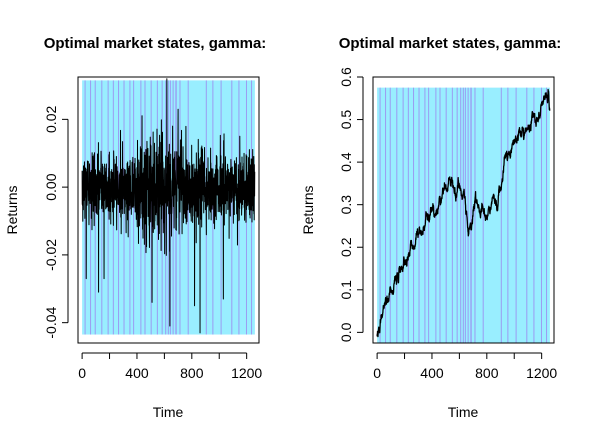 The height and width of the screenshot is (442, 593). Describe the element at coordinates (377, 373) in the screenshot. I see `right-x-tick-label: 0` at that location.